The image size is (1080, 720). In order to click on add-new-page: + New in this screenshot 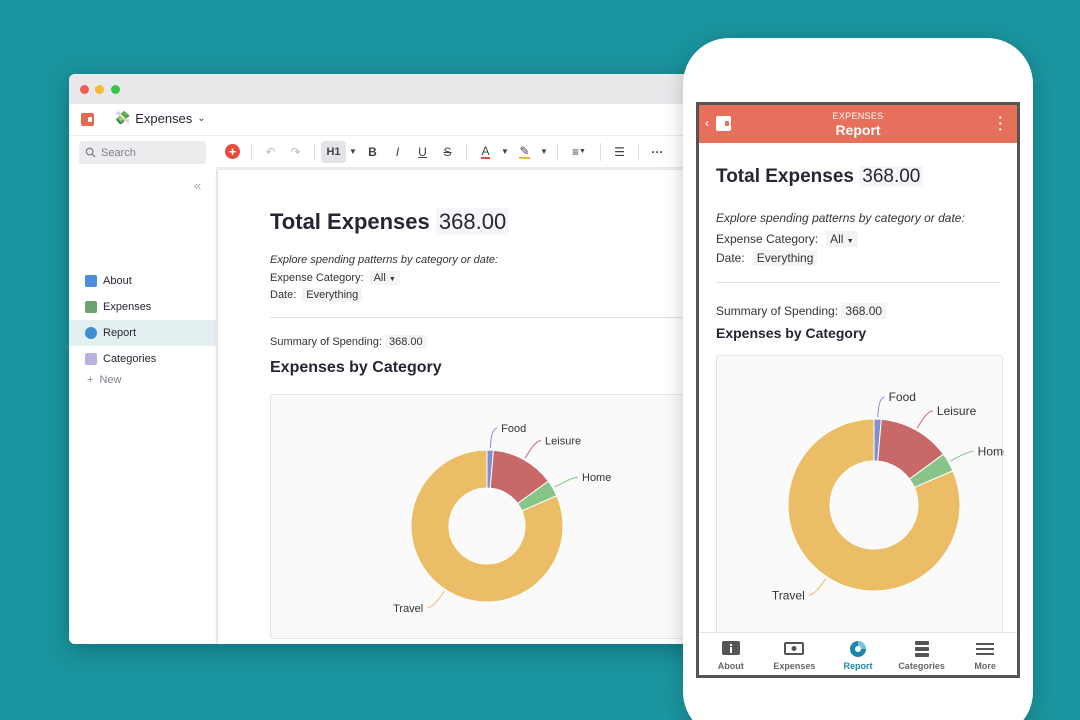, I will do `click(104, 380)`.